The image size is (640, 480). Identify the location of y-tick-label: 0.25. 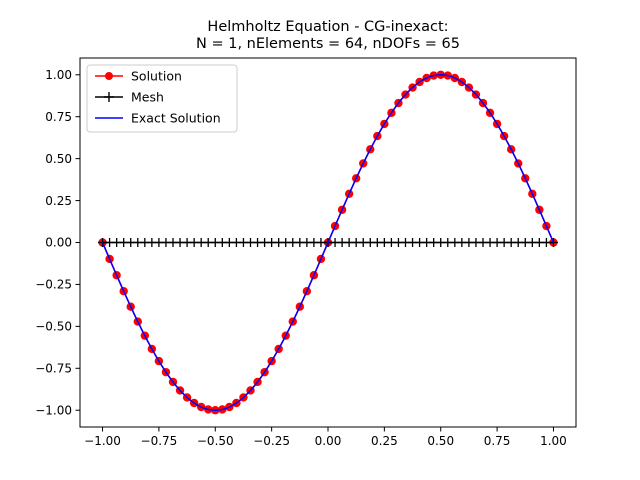
(58, 201).